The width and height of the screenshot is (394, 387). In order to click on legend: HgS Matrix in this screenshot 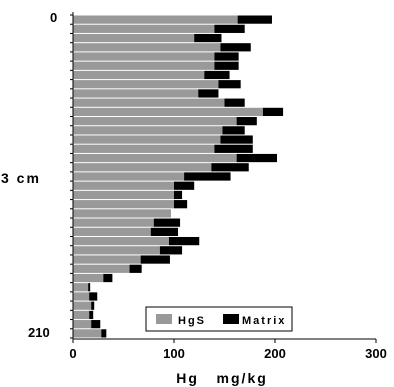, I will do `click(219, 319)`.